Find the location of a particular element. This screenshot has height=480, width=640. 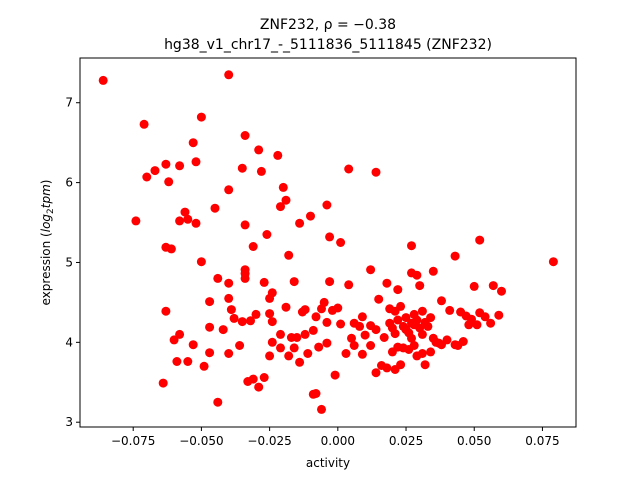

y-axis-ticks: 3 4 5 6 7 is located at coordinates (72, 262).